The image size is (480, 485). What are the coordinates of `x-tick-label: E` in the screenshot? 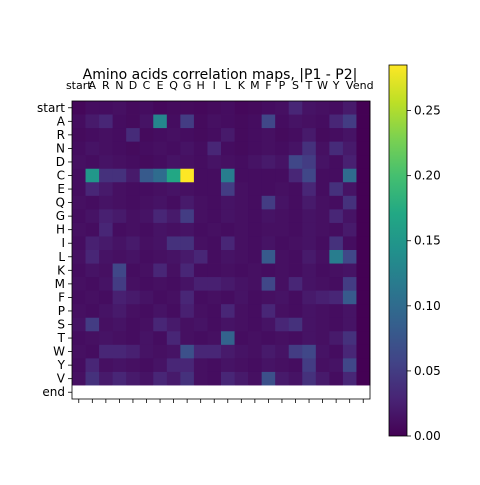 It's located at (160, 85).